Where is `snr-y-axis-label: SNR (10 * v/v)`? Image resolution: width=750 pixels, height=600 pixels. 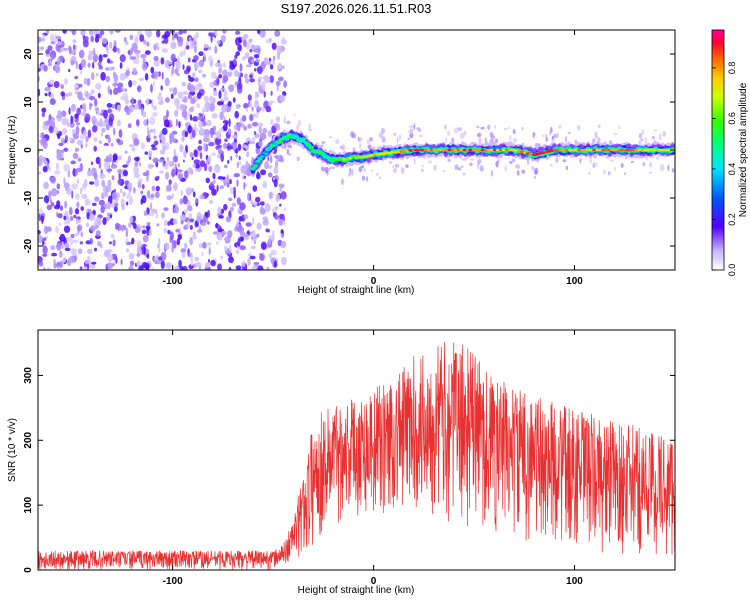 snr-y-axis-label: SNR (10 * v/v) is located at coordinates (12, 450).